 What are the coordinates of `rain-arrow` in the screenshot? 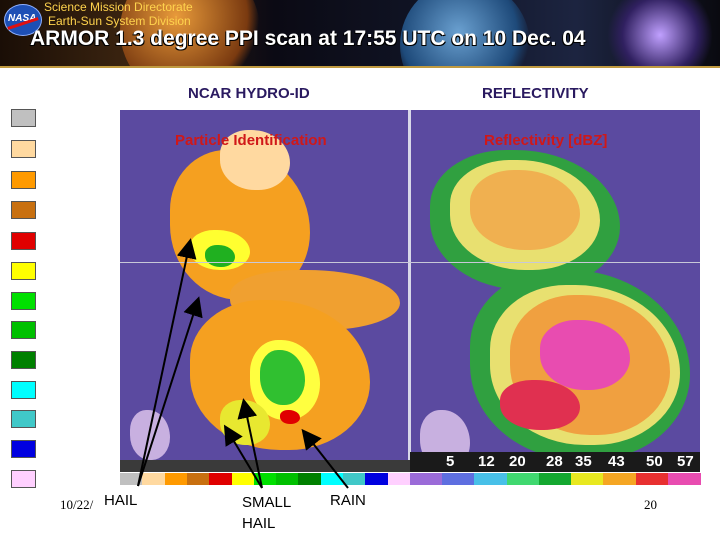 It's located at (325, 458).